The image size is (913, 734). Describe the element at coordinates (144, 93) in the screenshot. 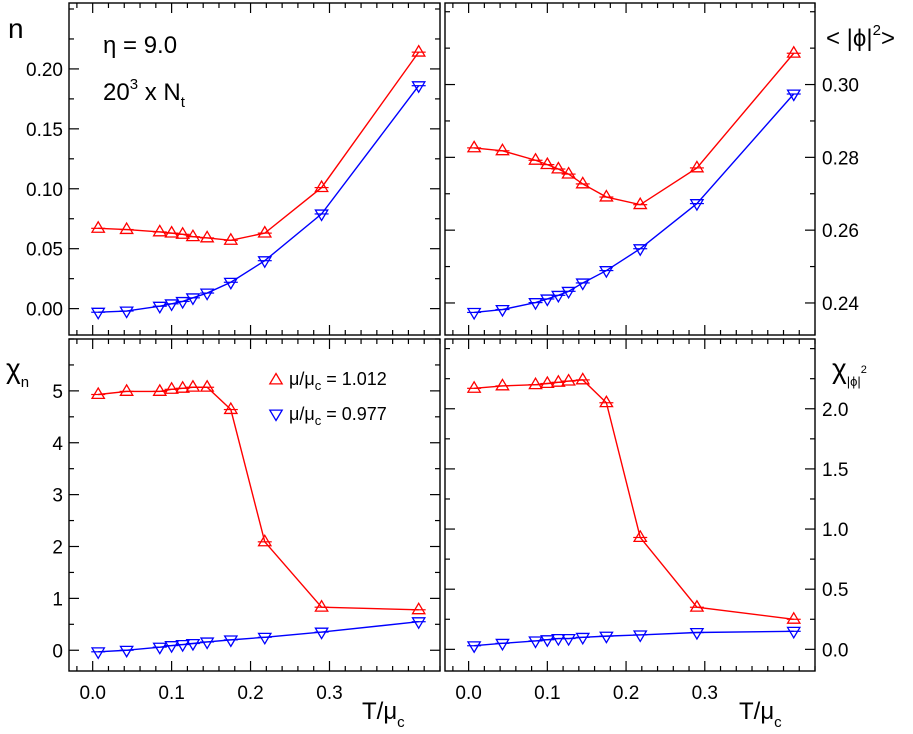

I see `annotation-lattice: 203 x Nt` at that location.